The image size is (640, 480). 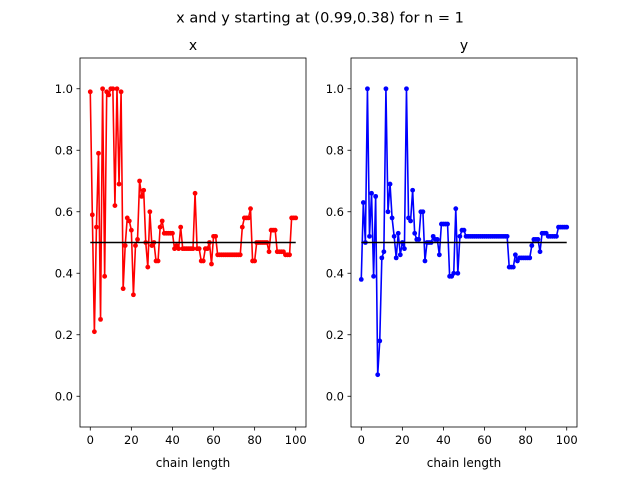 What do you see at coordinates (64, 396) in the screenshot?
I see `panel-x-ytick-label: 0.0` at bounding box center [64, 396].